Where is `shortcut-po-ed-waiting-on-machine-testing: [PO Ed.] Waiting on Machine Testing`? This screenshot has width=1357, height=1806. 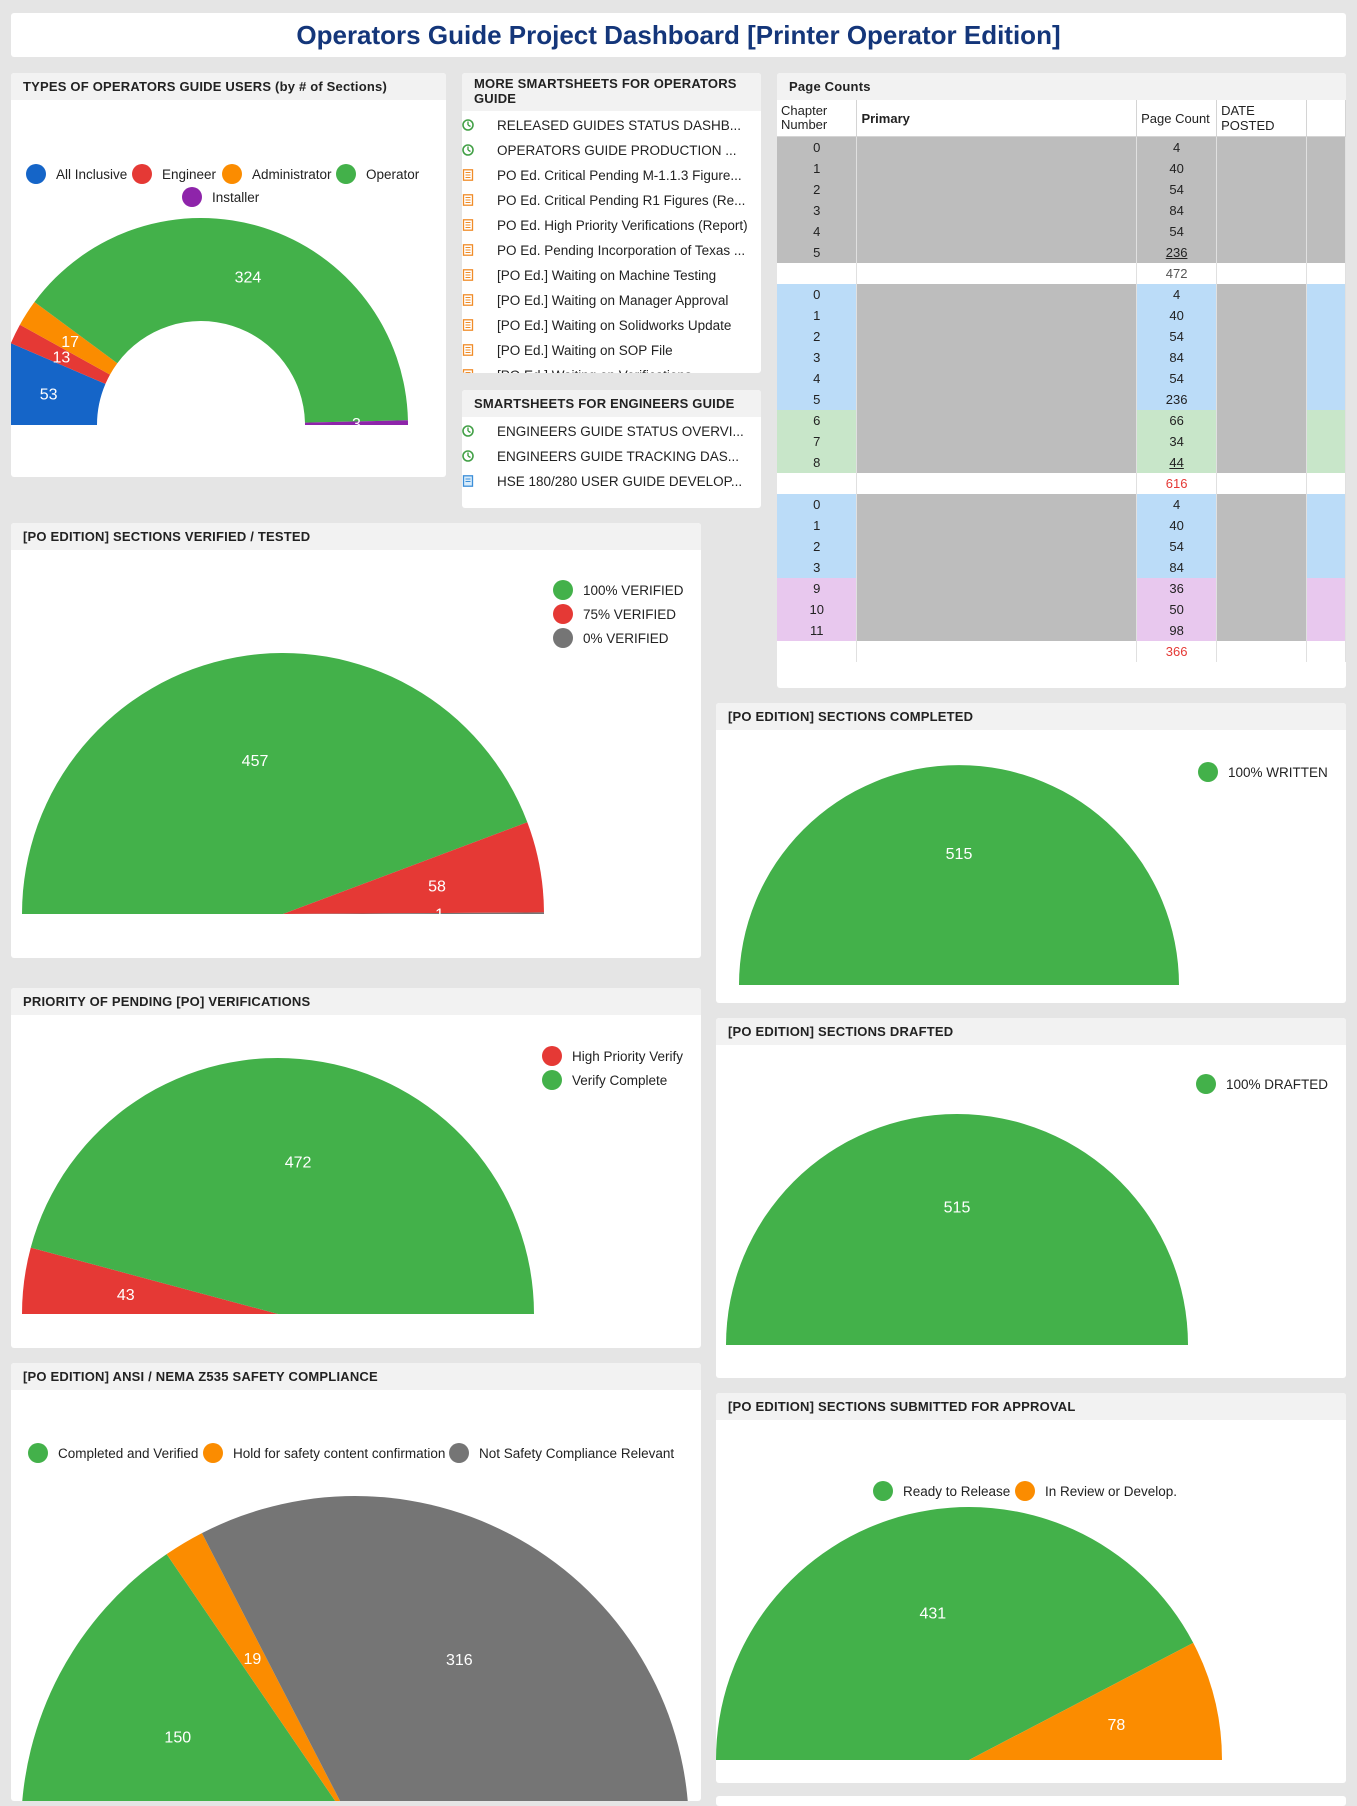
shortcut-po-ed-waiting-on-machine-testing: [PO Ed.] Waiting on Machine Testing is located at coordinates (607, 275).